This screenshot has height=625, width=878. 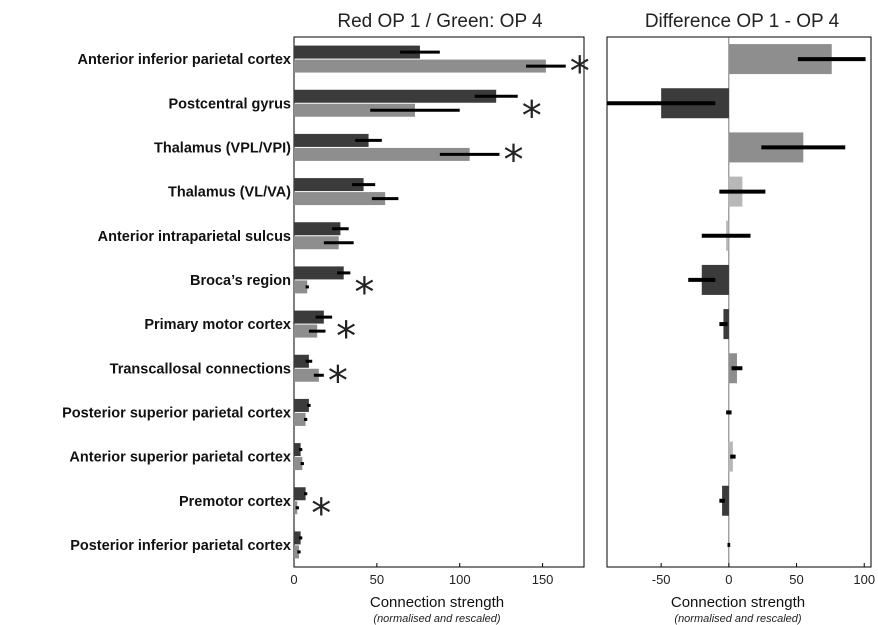 I want to click on category-label: Anterior inferior parietal cortex, so click(x=184, y=60).